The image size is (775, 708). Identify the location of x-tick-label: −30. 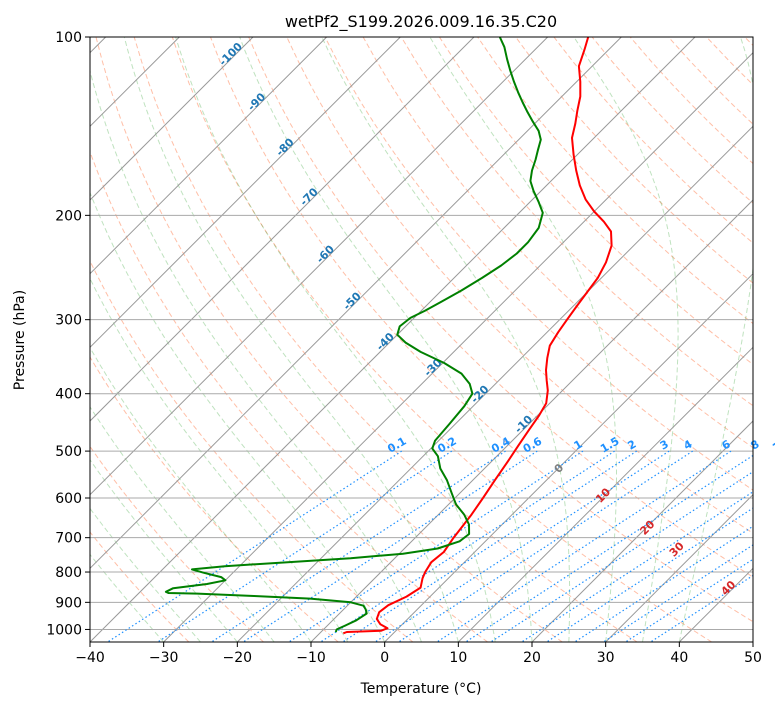
(164, 658).